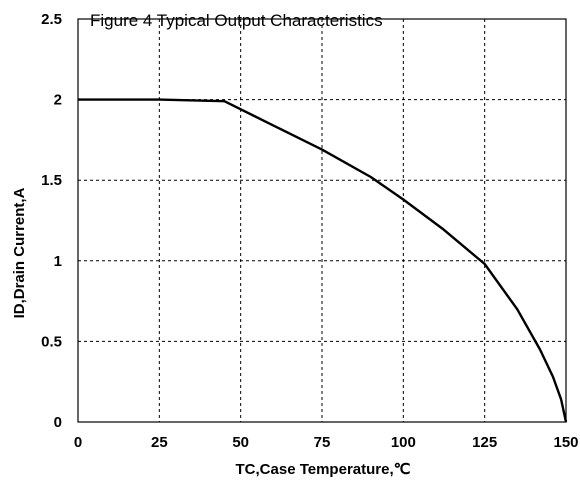  I want to click on y-tick-label: 2, so click(58, 100).